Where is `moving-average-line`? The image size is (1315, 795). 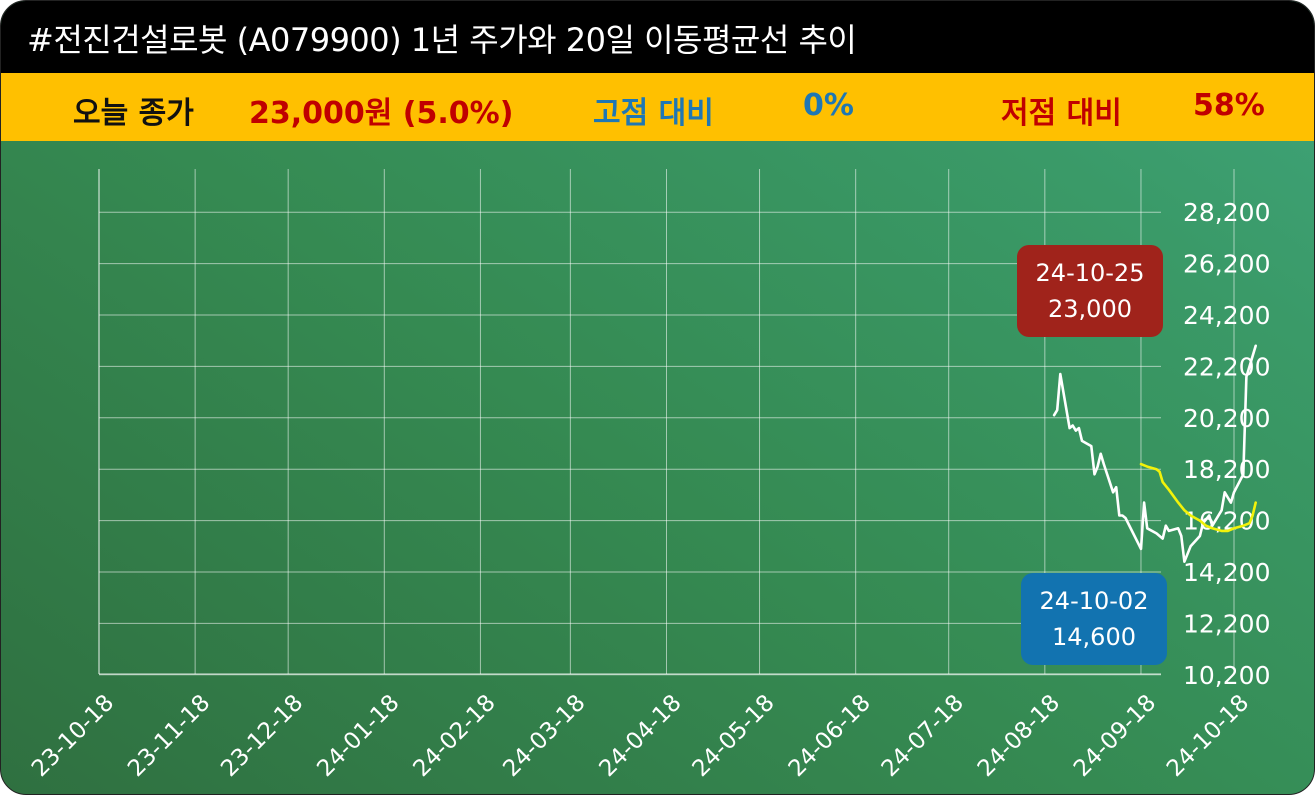 moving-average-line is located at coordinates (1198, 497).